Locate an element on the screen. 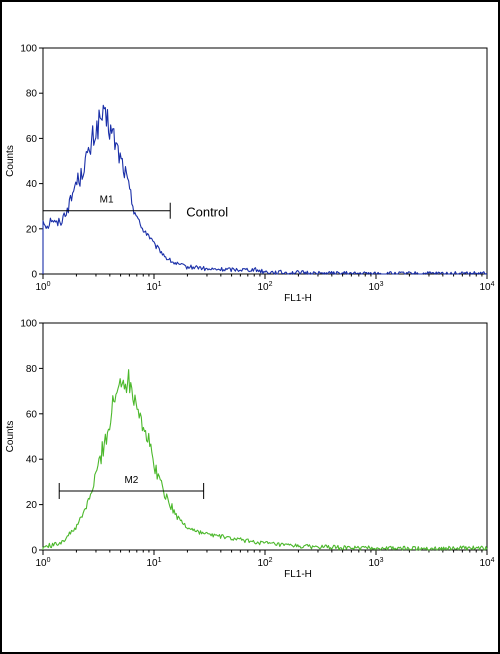 Image resolution: width=500 pixels, height=654 pixels. marker-gate: M2 is located at coordinates (131, 487).